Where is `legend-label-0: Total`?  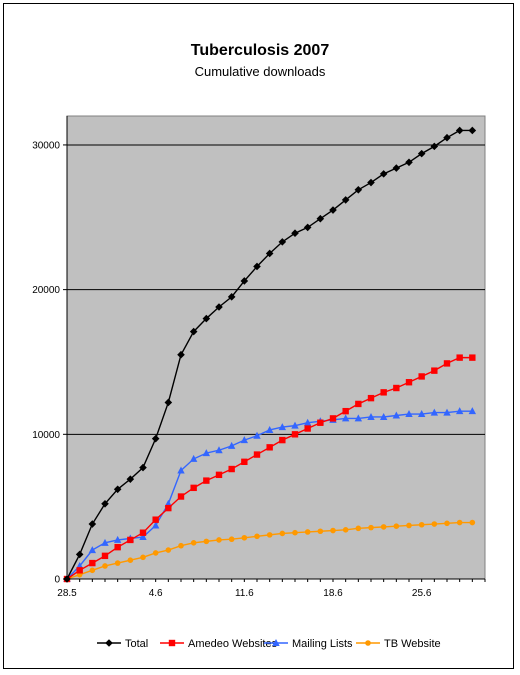 legend-label-0: Total is located at coordinates (136, 644).